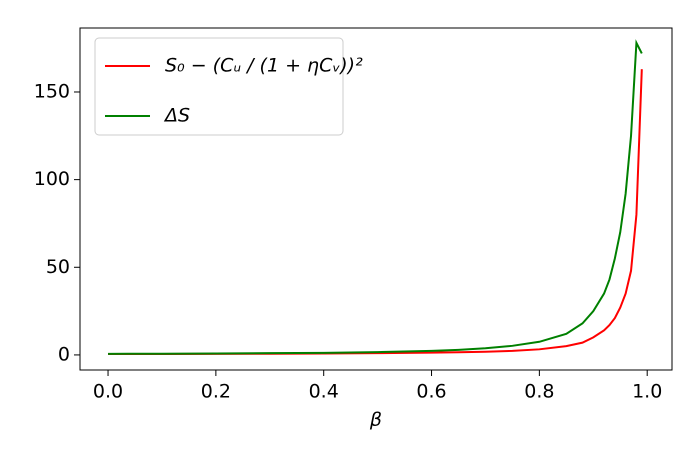 This screenshot has height=469, width=698. Describe the element at coordinates (58, 267) in the screenshot. I see `y-tick-label: 50` at that location.